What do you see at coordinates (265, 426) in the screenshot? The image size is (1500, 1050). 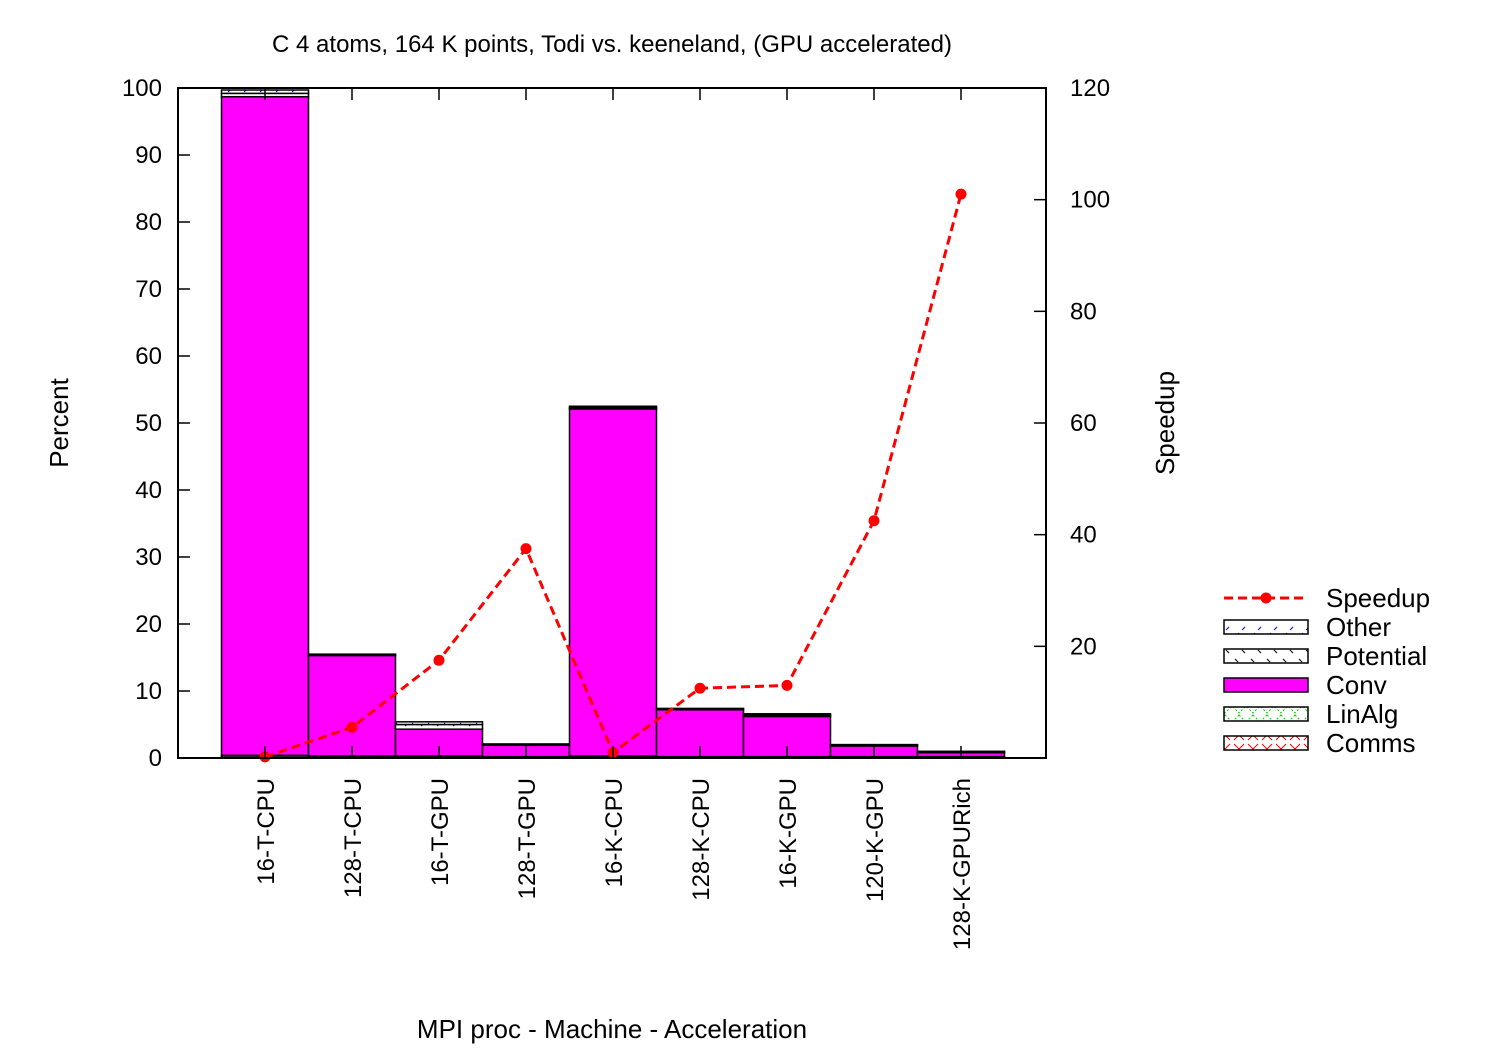 I see `bar-conv-16-t-cpu` at bounding box center [265, 426].